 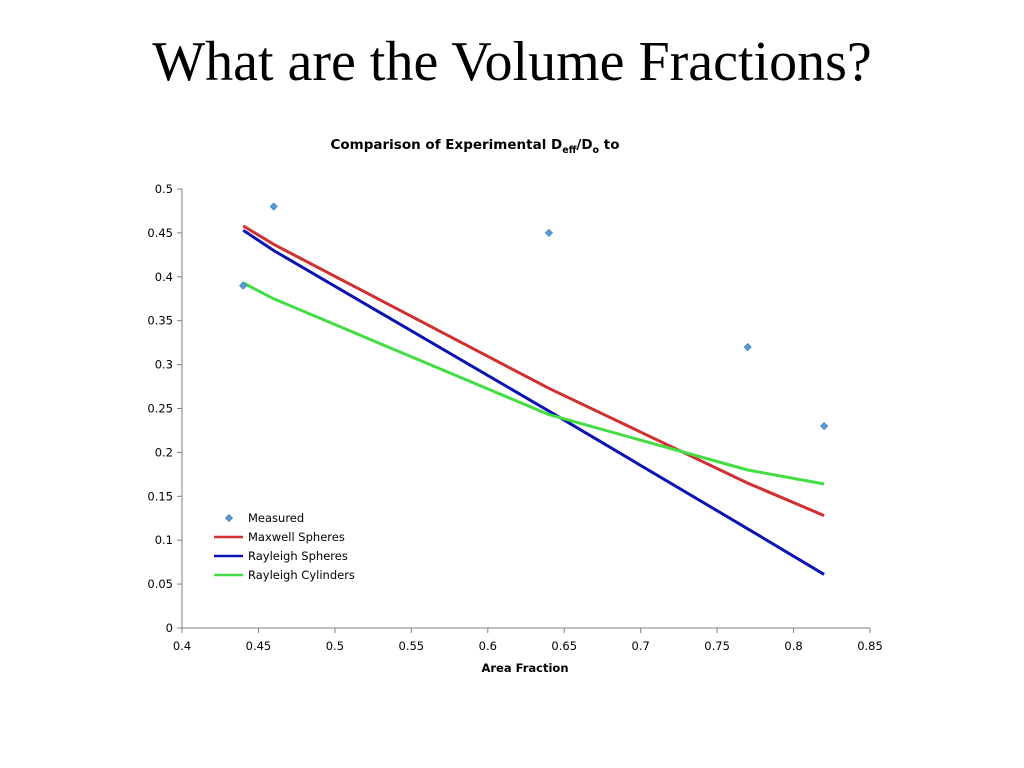 I want to click on x-tick-label: 0.55, so click(x=412, y=646).